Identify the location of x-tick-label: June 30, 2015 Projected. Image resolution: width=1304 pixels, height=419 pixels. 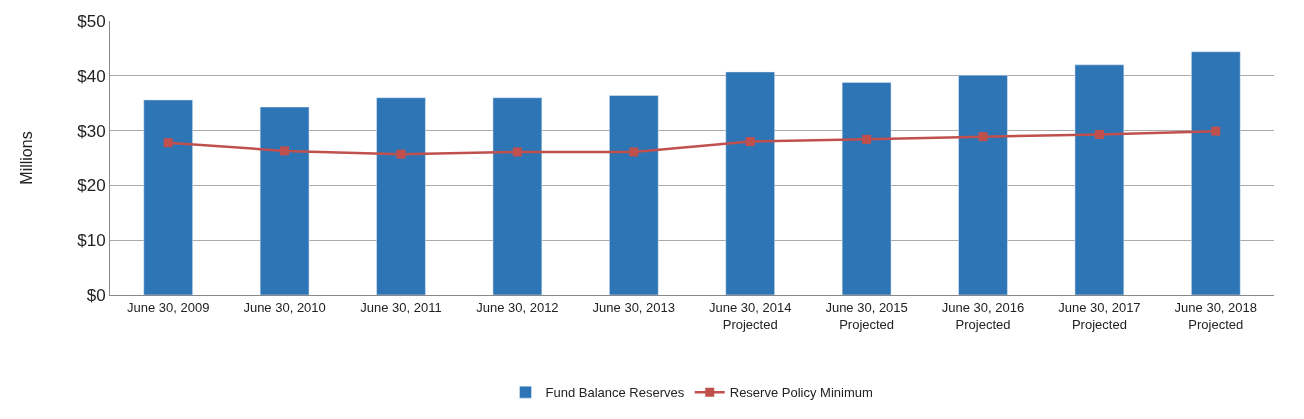
(866, 315).